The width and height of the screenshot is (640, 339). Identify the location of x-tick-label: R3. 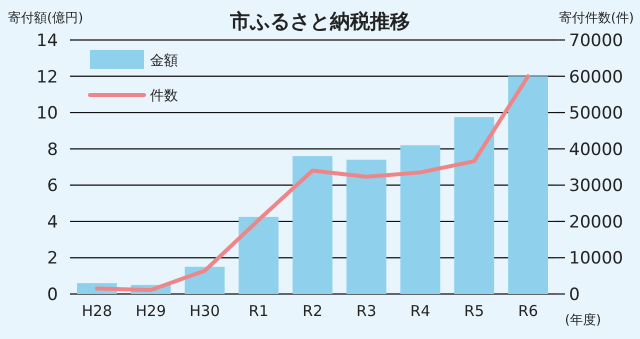
(366, 311).